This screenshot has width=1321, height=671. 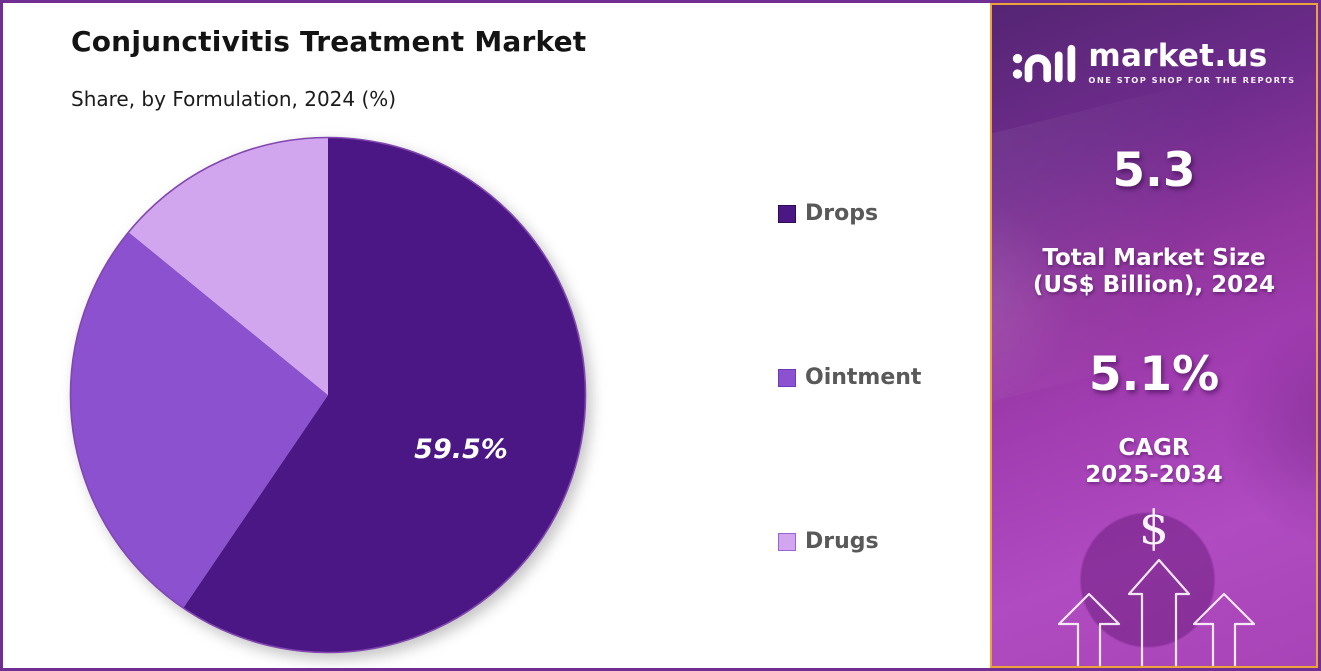 What do you see at coordinates (234, 99) in the screenshot?
I see `page-subtitle: Share, by Formulation, 2024 (%)` at bounding box center [234, 99].